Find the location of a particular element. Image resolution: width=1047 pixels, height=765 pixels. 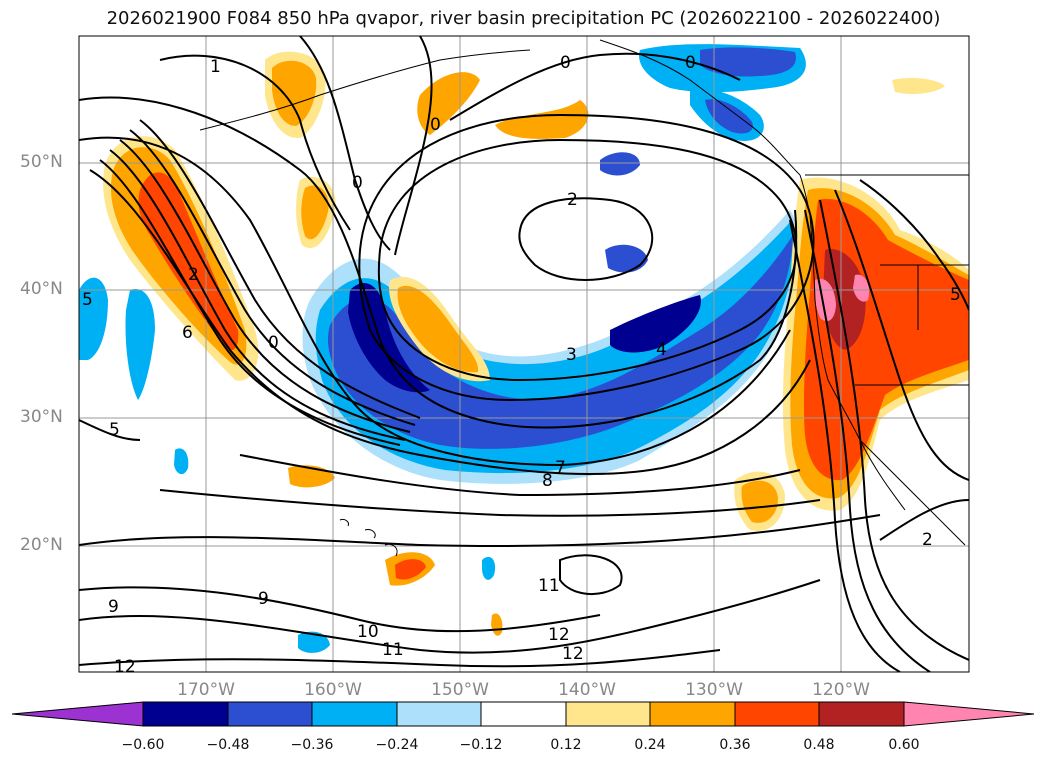

shade-negative-arc-blue is located at coordinates (560, 342).